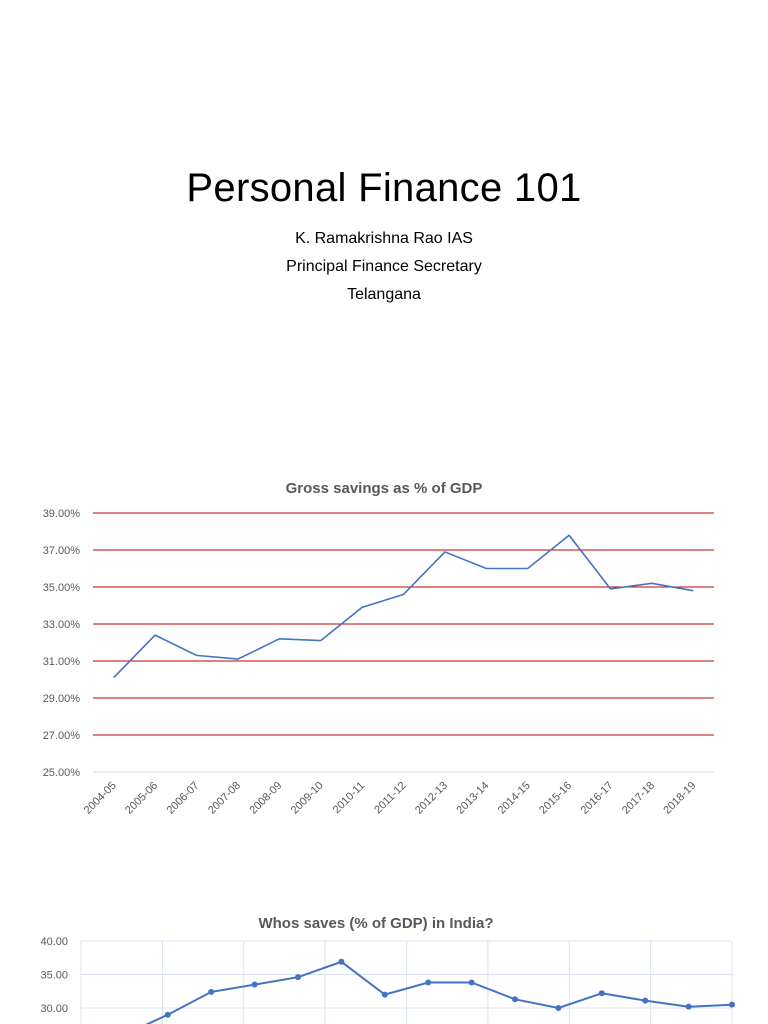  I want to click on x-tick-label: 2007-08, so click(224, 798).